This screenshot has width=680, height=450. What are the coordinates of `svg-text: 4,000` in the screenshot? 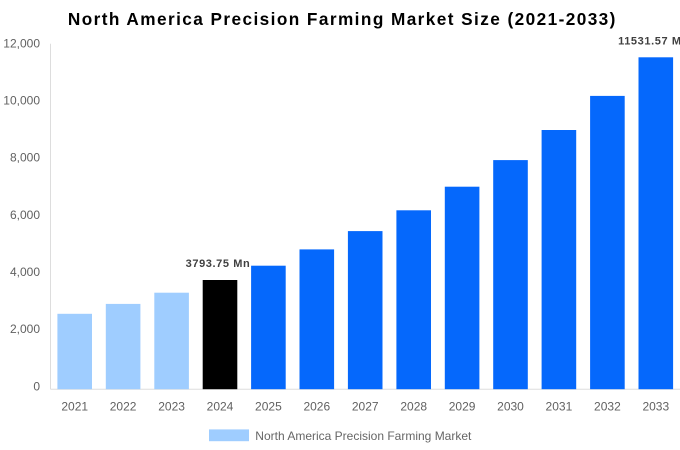 It's located at (25, 272).